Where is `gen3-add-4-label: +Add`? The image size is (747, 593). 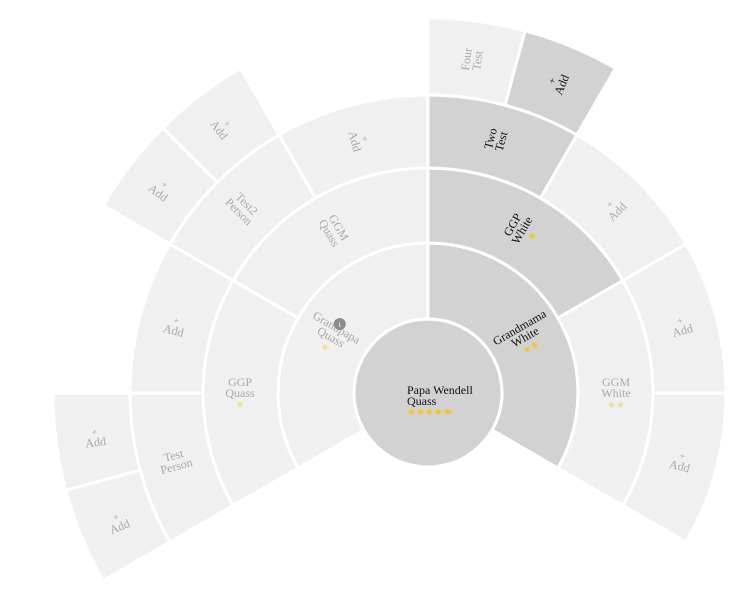 gen3-add-4-label: +Add is located at coordinates (683, 327).